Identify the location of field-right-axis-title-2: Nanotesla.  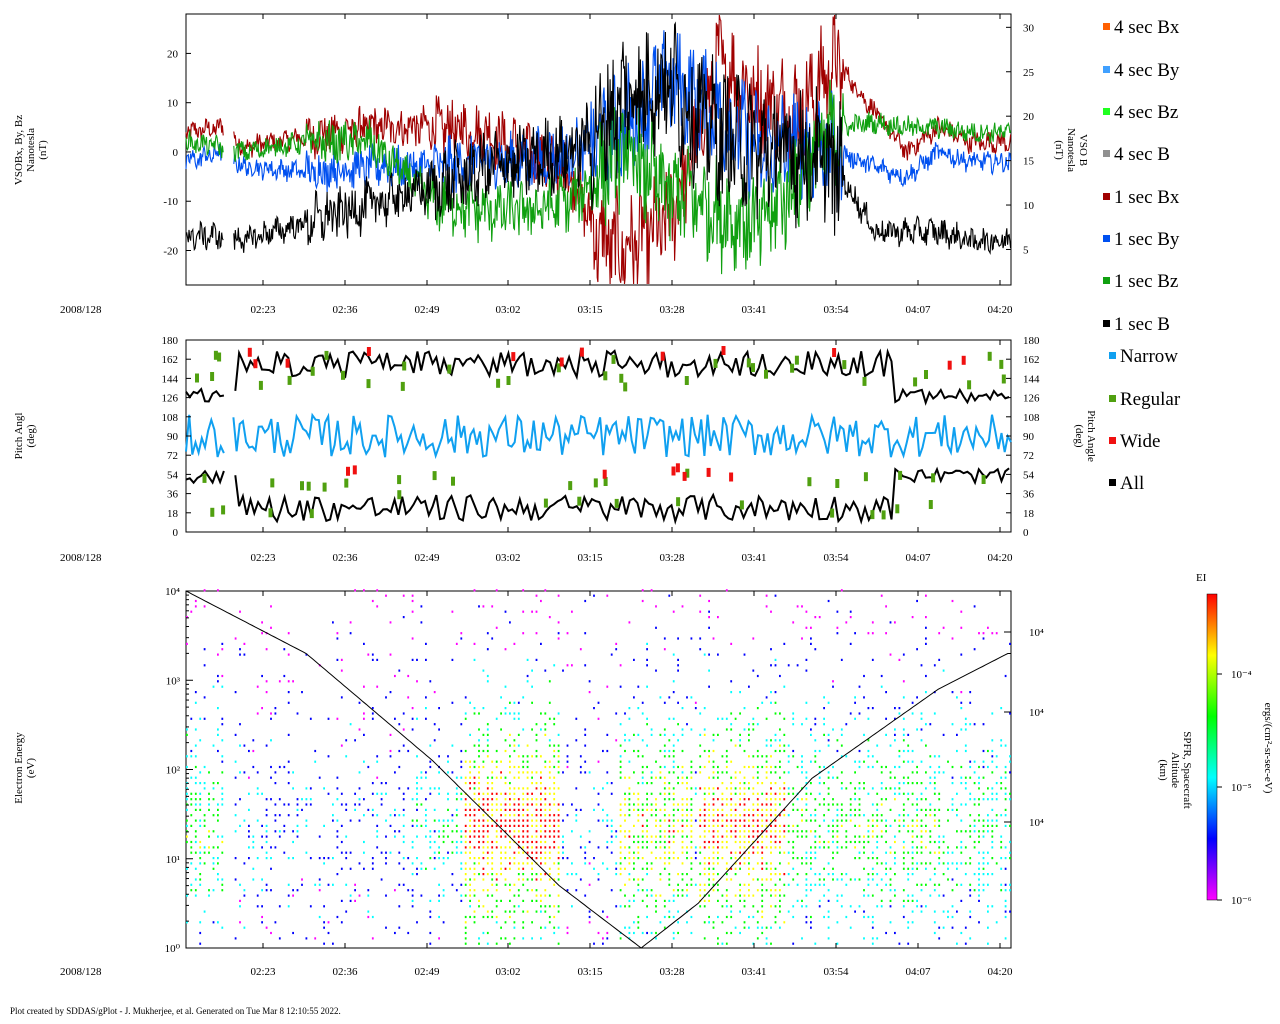
(1071, 150).